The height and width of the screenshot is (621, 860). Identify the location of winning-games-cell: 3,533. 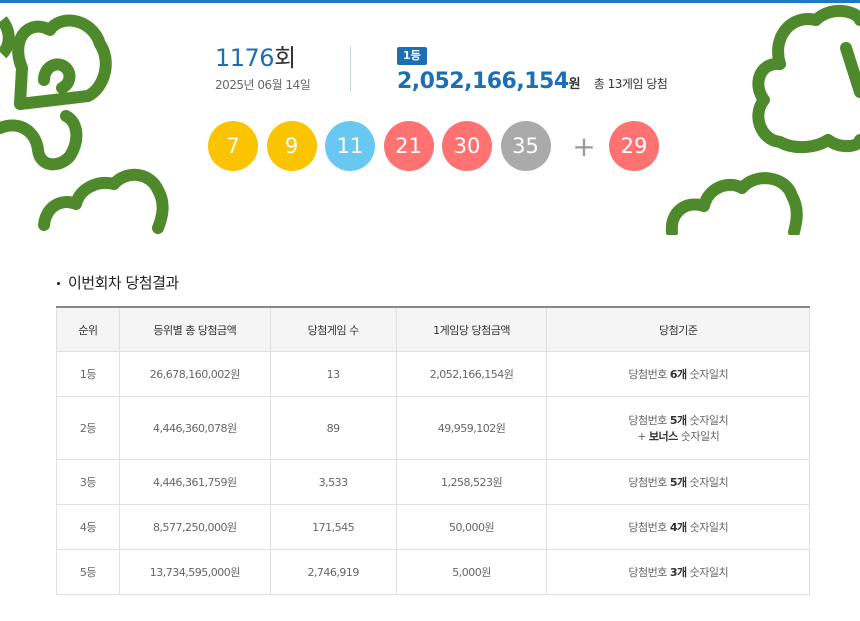
(333, 482).